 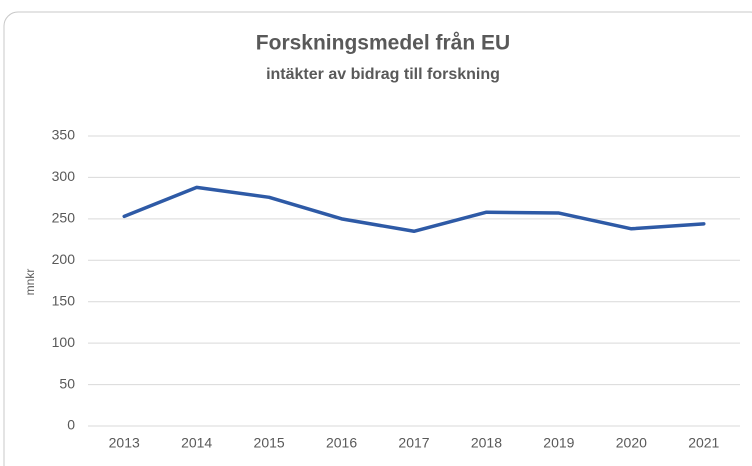 I want to click on x-tick-label: 2019, so click(x=558, y=443).